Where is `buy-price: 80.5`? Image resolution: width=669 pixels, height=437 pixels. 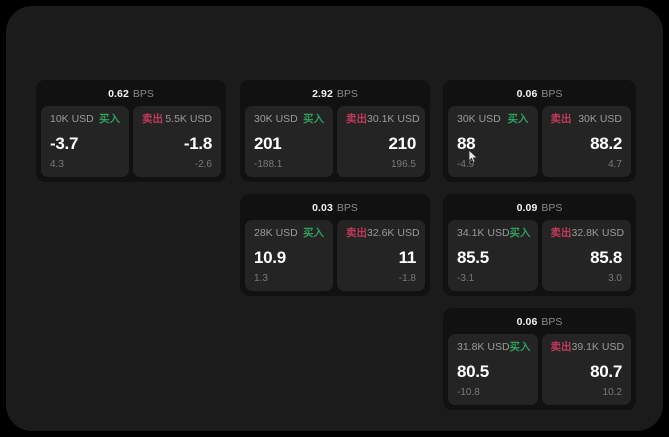
buy-price: 80.5 is located at coordinates (473, 371).